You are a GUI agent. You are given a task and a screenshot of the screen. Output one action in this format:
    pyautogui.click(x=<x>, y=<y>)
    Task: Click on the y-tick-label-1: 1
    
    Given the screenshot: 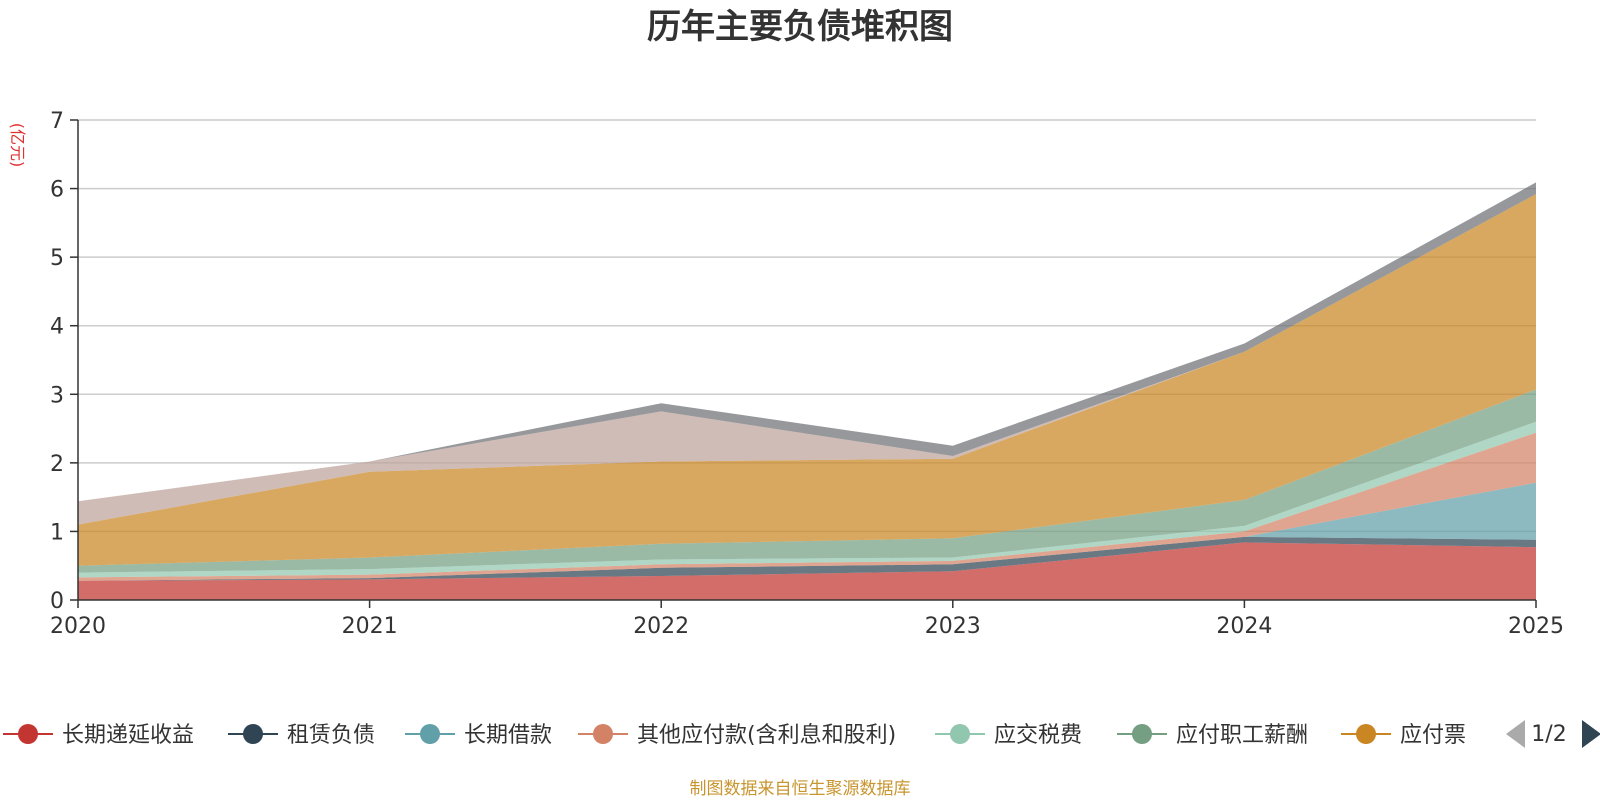 What is the action you would take?
    pyautogui.click(x=57, y=532)
    